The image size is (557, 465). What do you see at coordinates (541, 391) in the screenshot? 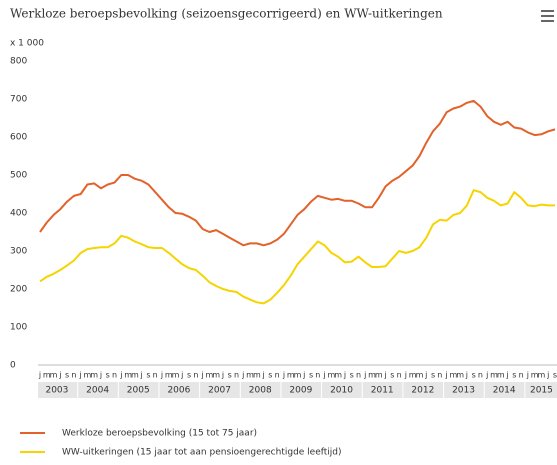
I see `year-label: 2015` at bounding box center [541, 391].